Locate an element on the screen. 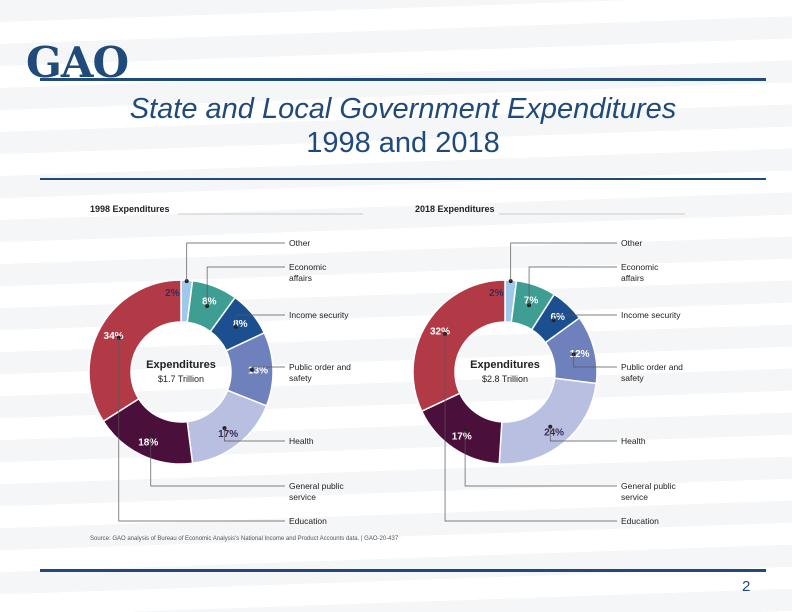 This screenshot has width=792, height=612. chart-2018-value-label-income-security: 6% is located at coordinates (557, 317).